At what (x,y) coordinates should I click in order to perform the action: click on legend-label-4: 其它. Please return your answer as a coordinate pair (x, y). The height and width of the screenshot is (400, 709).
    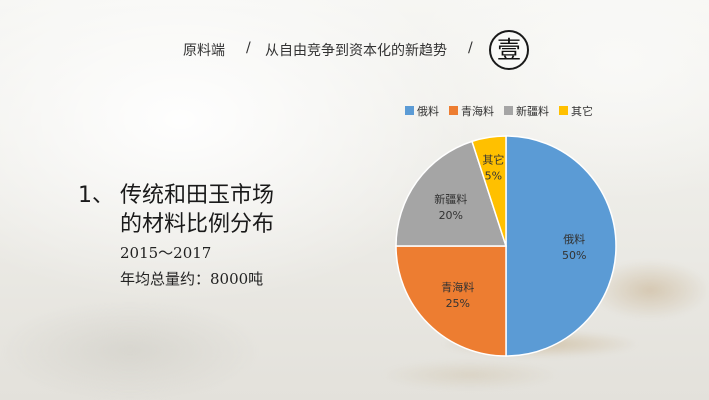
    Looking at the image, I should click on (582, 111).